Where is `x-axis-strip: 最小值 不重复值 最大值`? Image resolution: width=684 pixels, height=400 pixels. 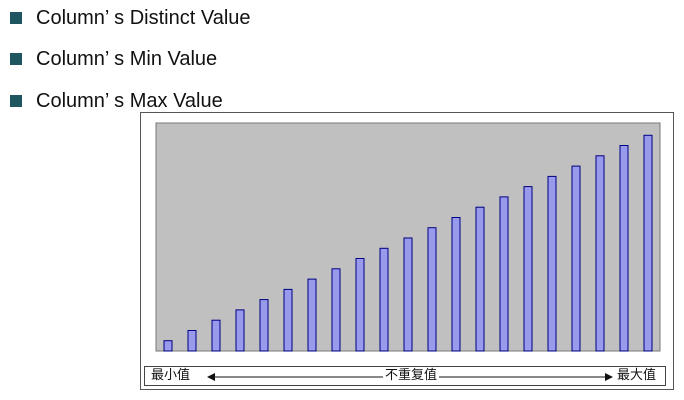
x-axis-strip: 最小值 不重复值 最大值 is located at coordinates (405, 376).